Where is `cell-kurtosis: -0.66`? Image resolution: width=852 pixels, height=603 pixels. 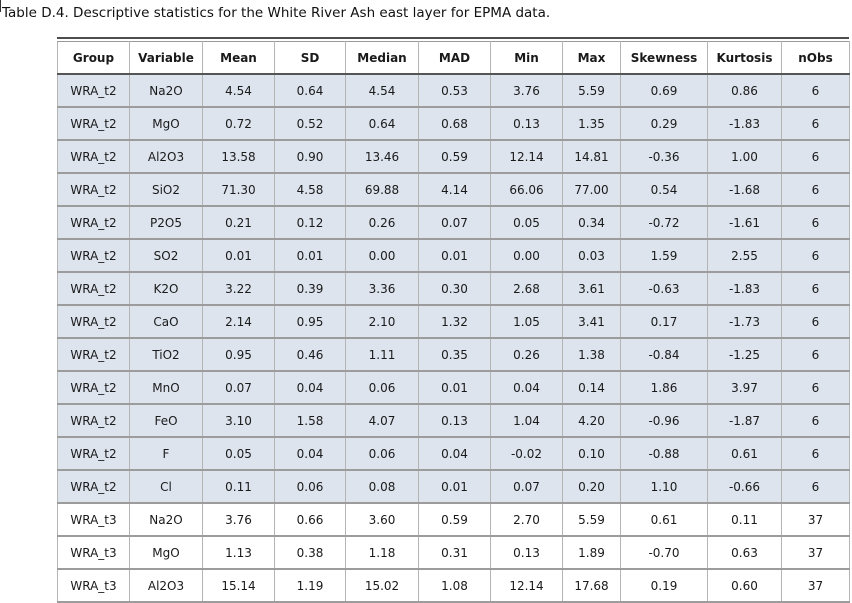 cell-kurtosis: -0.66 is located at coordinates (744, 487).